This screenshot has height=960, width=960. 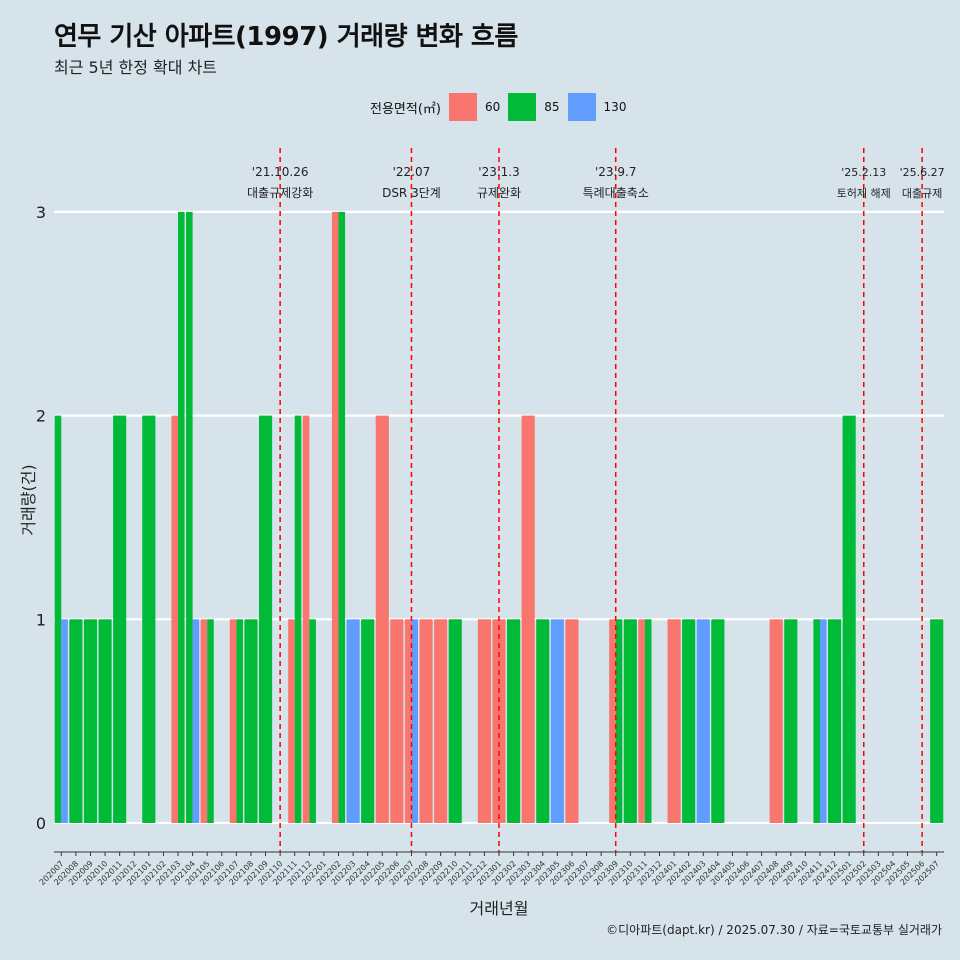 What do you see at coordinates (41, 823) in the screenshot?
I see `y-tick-label-0: 0` at bounding box center [41, 823].